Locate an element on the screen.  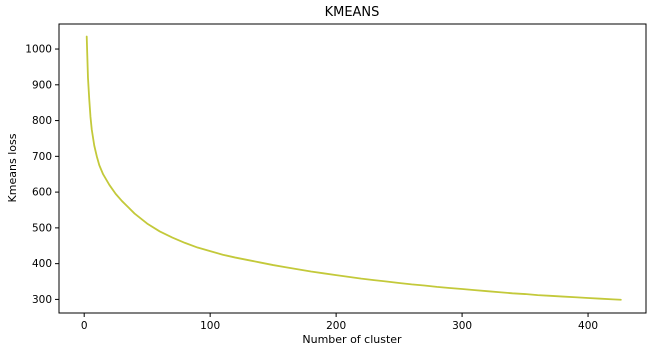
y-tick-label: 700 is located at coordinates (42, 157).